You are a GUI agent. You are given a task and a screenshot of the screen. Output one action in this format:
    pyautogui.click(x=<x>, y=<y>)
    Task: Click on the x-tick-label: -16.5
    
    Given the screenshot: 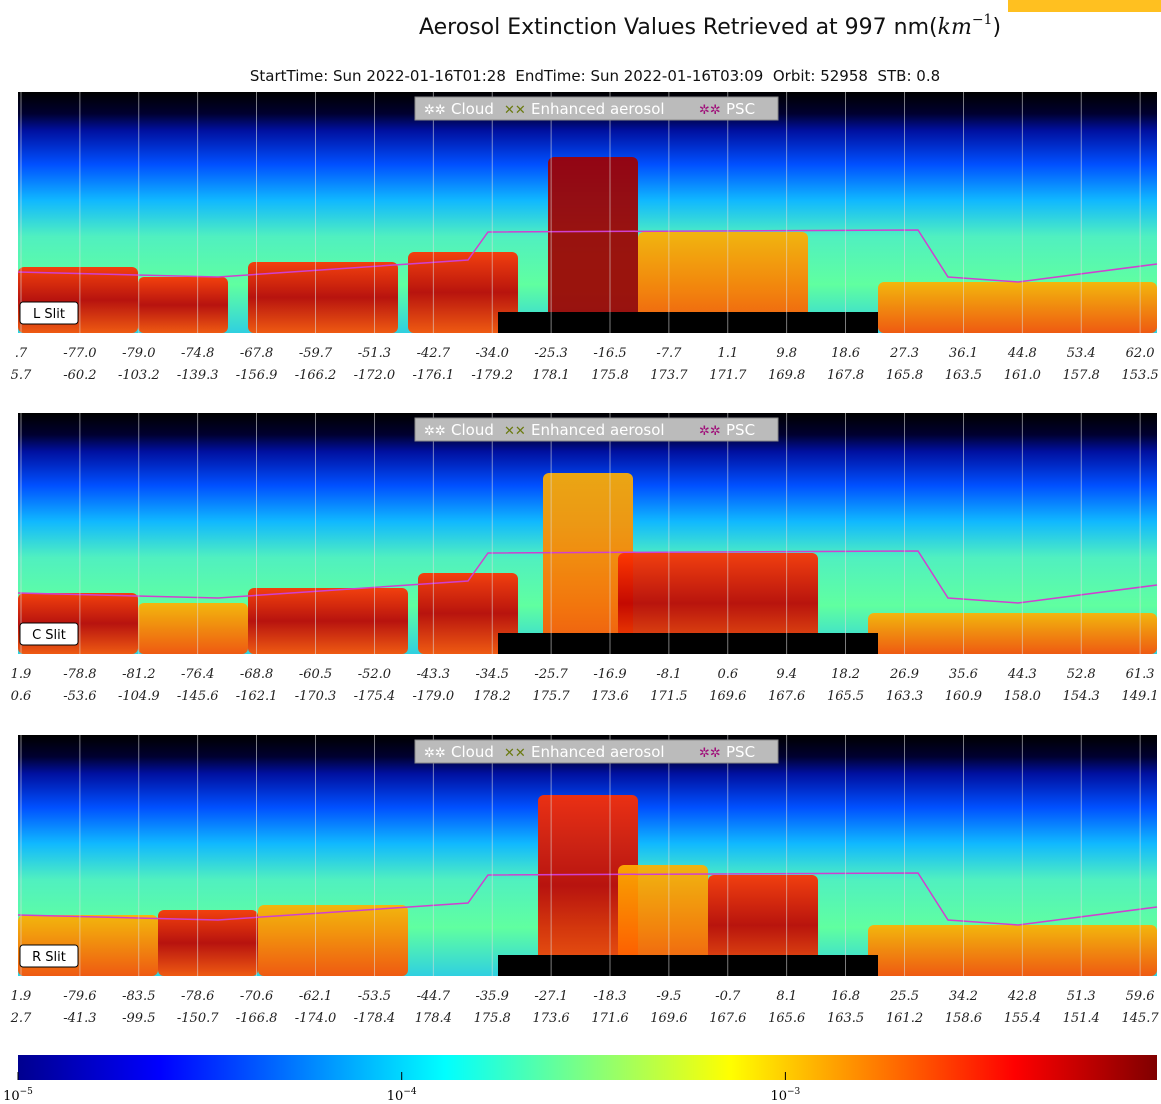 What is the action you would take?
    pyautogui.click(x=609, y=353)
    